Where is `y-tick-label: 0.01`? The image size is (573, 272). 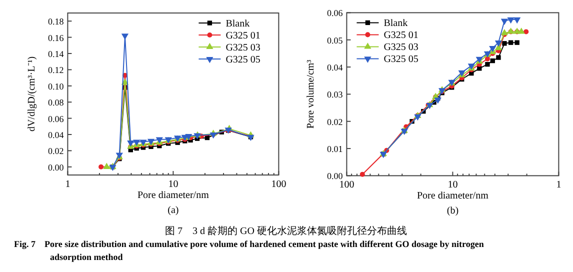
y-tick-label: 0.01 is located at coordinates (334, 149).